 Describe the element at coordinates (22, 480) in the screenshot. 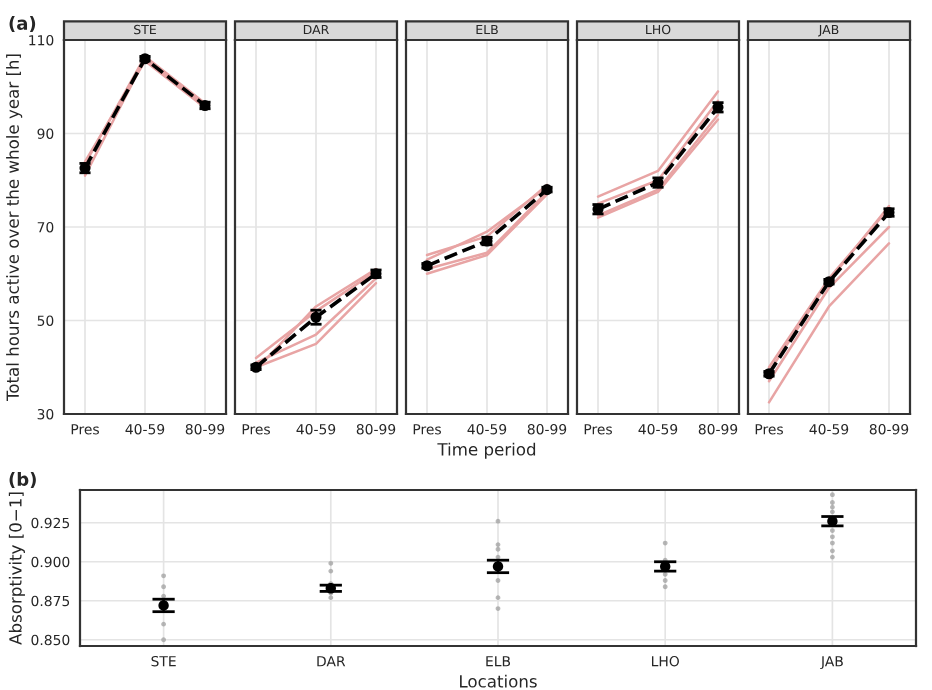

I see `text: (b)` at that location.